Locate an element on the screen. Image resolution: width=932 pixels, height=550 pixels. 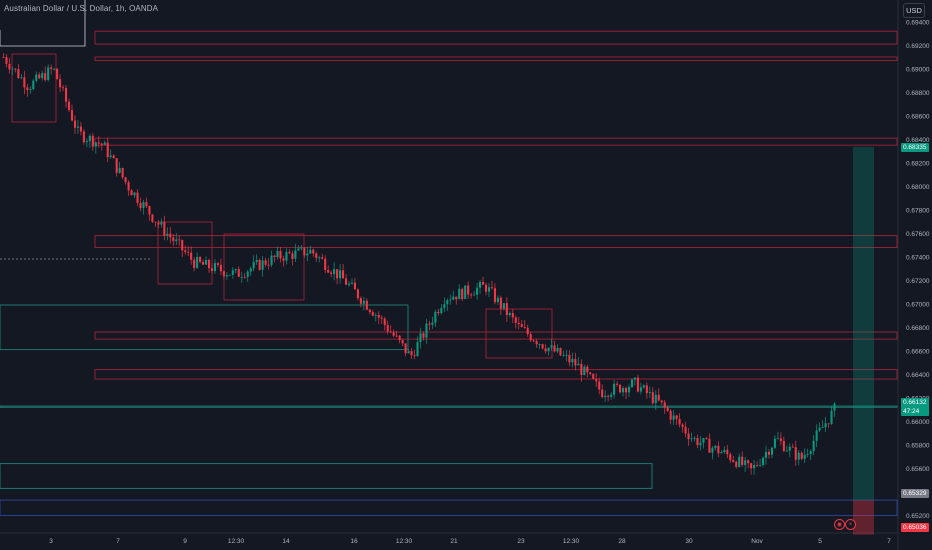
current-price-tag: 0.66132 47:24 is located at coordinates (915, 407).